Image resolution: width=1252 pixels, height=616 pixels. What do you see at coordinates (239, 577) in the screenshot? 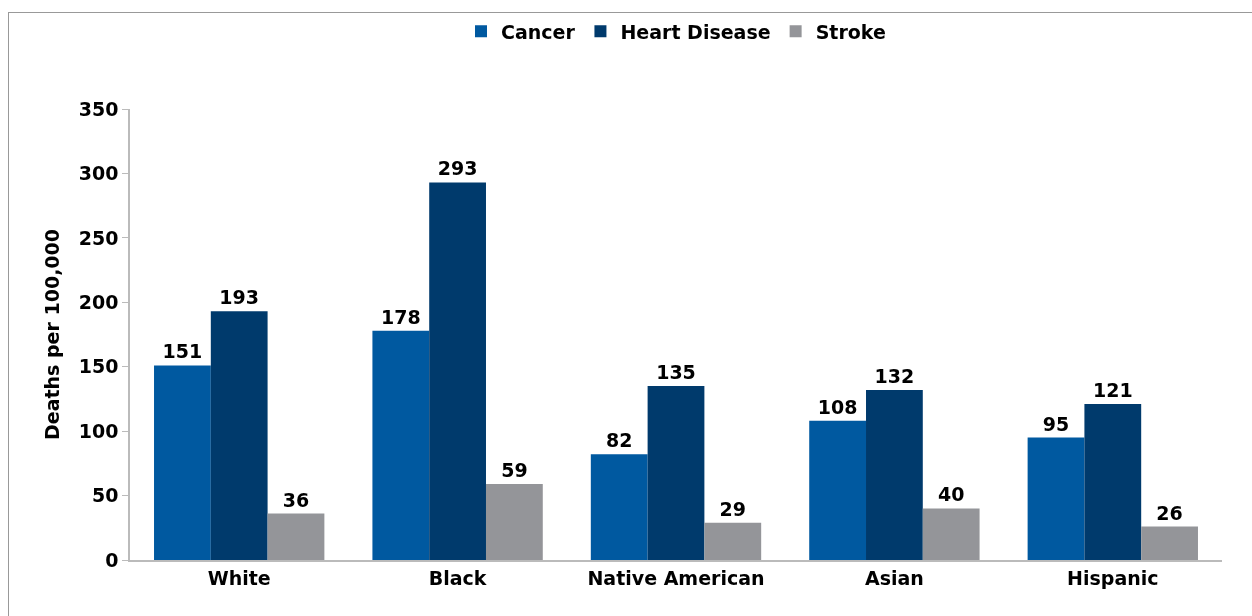
I see `x-tick-label: White` at bounding box center [239, 577].